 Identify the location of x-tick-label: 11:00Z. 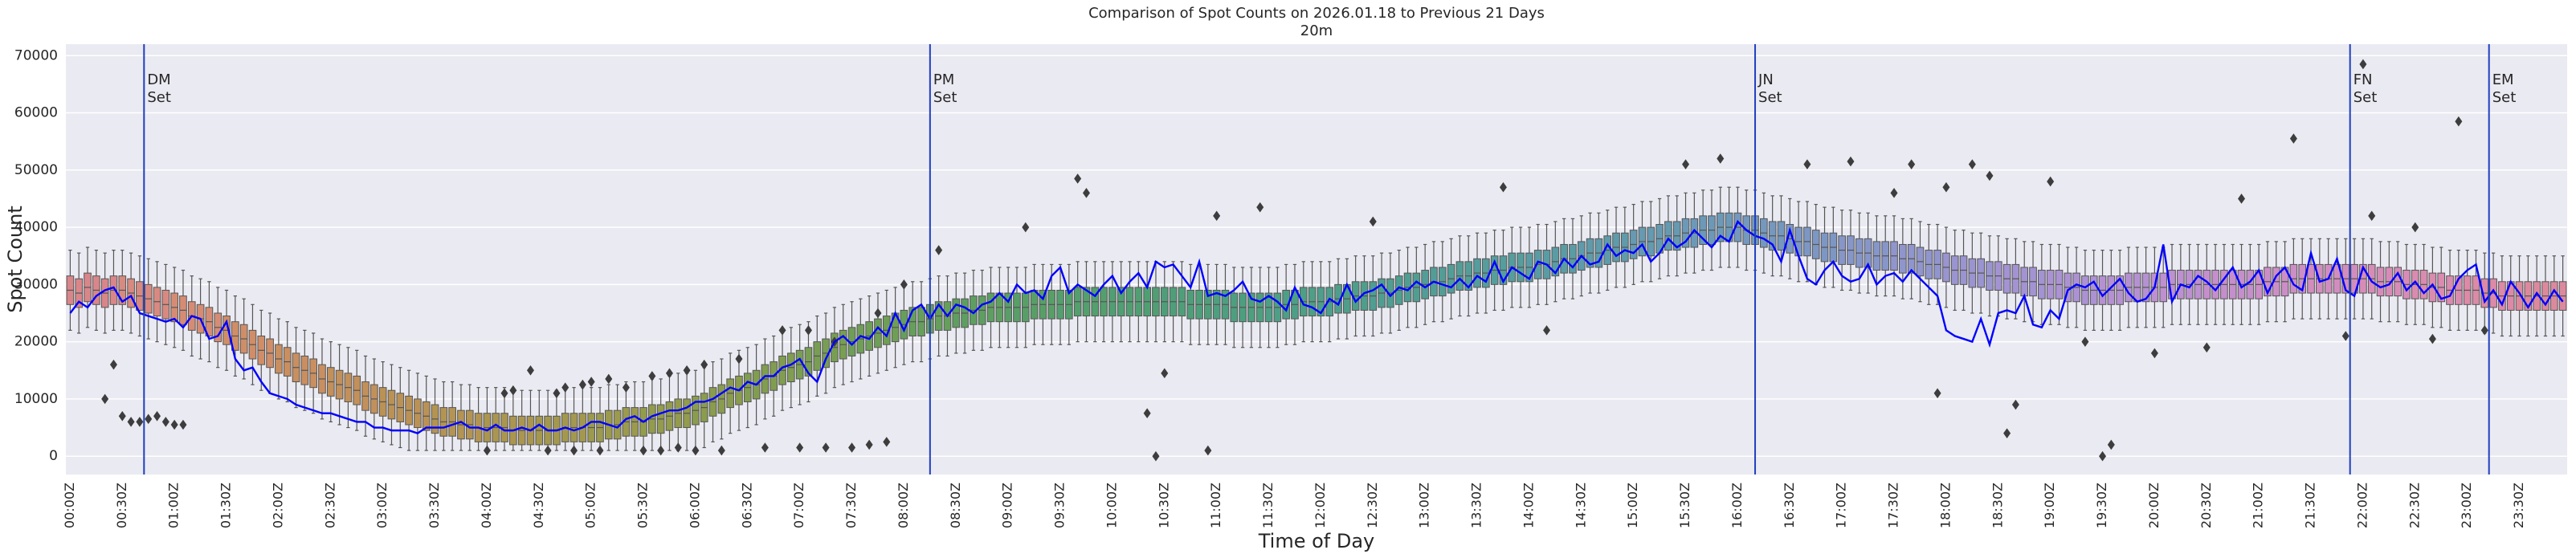
(1215, 505).